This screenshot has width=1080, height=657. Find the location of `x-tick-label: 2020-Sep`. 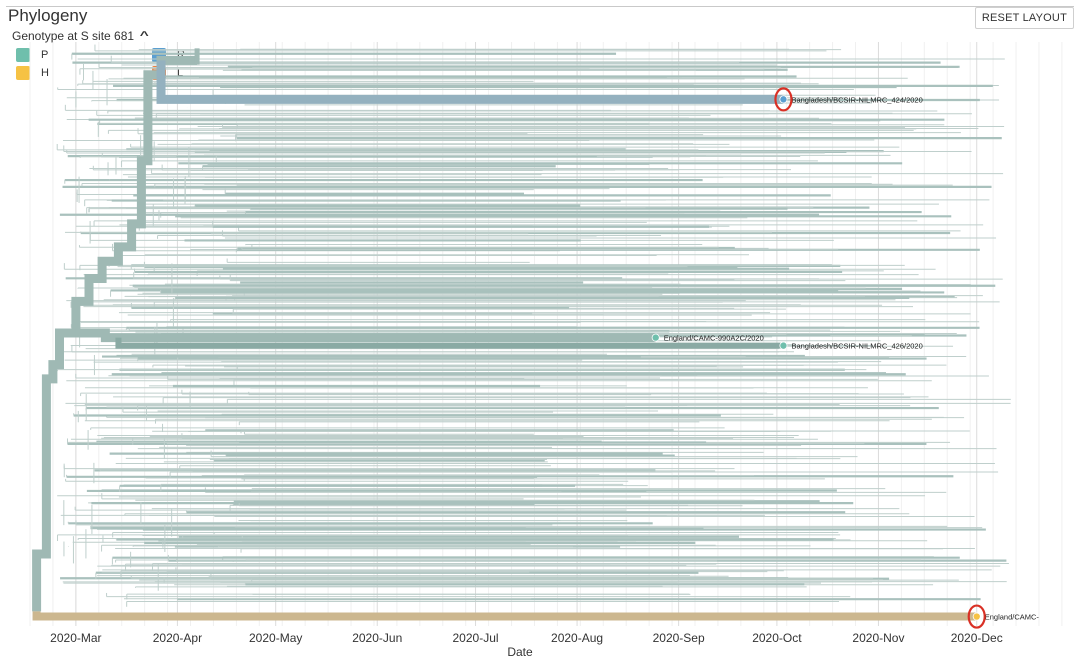

x-tick-label: 2020-Sep is located at coordinates (679, 638).